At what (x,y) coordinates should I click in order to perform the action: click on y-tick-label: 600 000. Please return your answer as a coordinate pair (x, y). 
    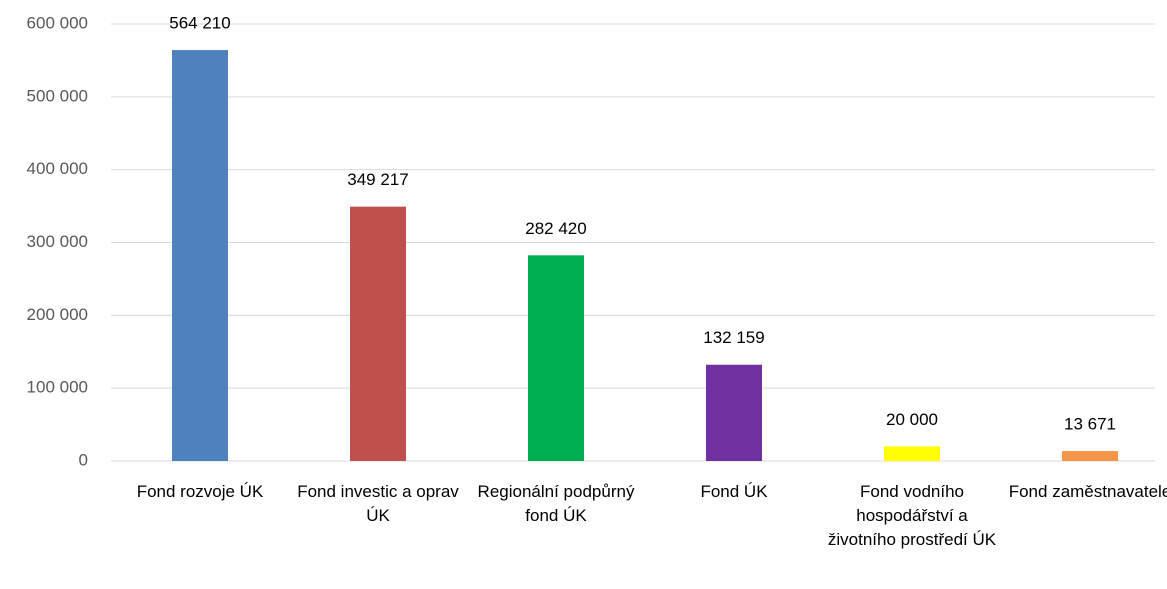
    Looking at the image, I should click on (57, 22).